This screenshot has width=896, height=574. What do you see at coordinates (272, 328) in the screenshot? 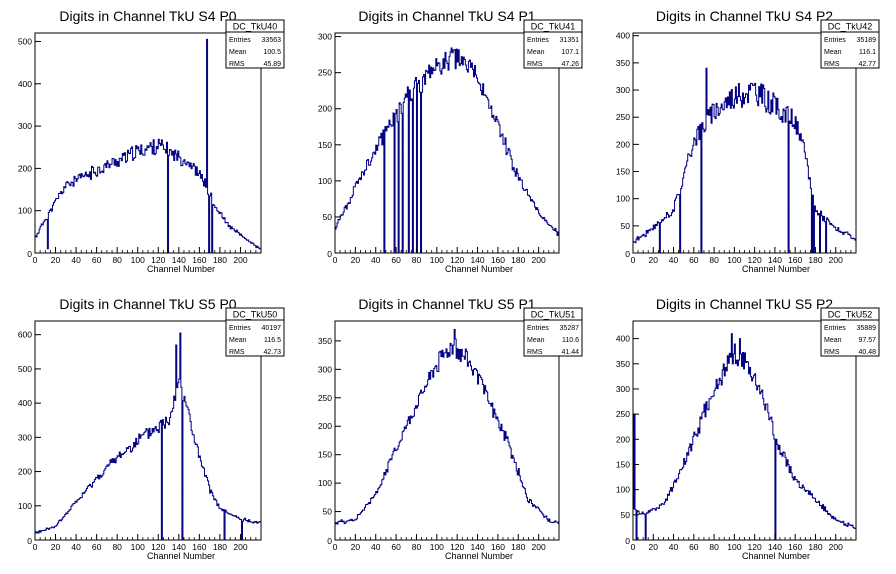
I see `stats-value: 40197` at bounding box center [272, 328].